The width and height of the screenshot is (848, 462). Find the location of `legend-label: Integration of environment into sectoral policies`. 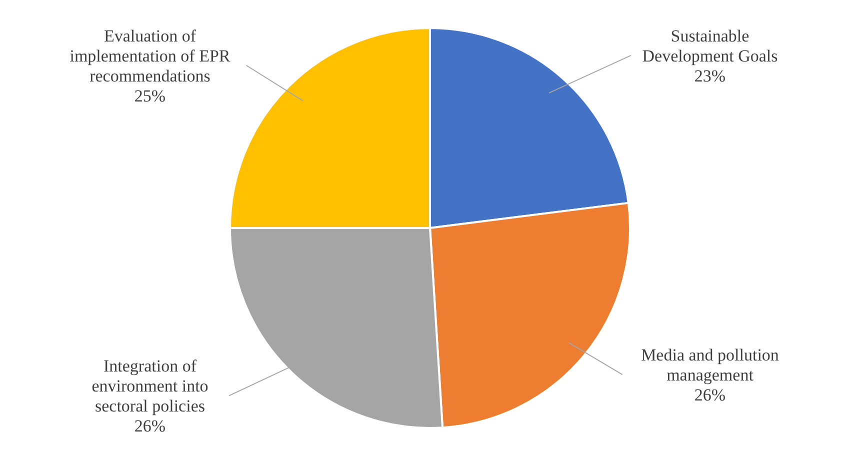

legend-label: Integration of environment into sectoral policies is located at coordinates (150, 386).